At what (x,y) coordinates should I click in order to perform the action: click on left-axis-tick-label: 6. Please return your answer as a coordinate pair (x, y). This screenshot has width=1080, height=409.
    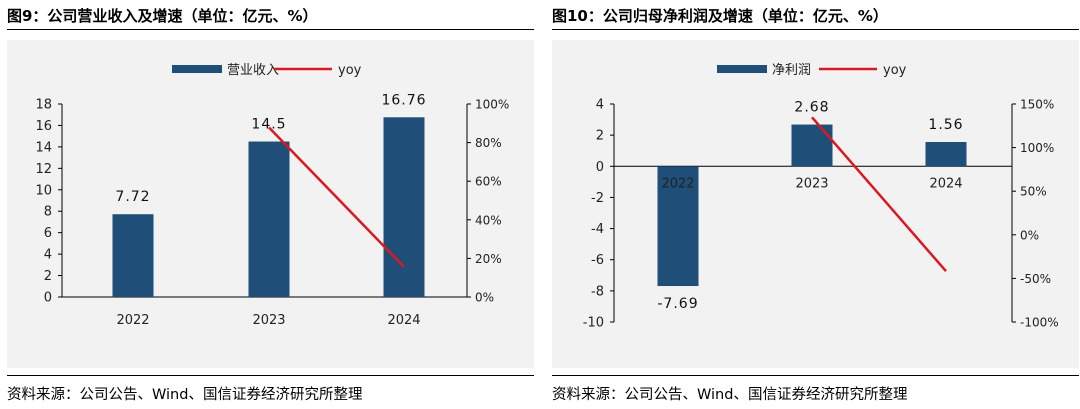
    Looking at the image, I should click on (48, 233).